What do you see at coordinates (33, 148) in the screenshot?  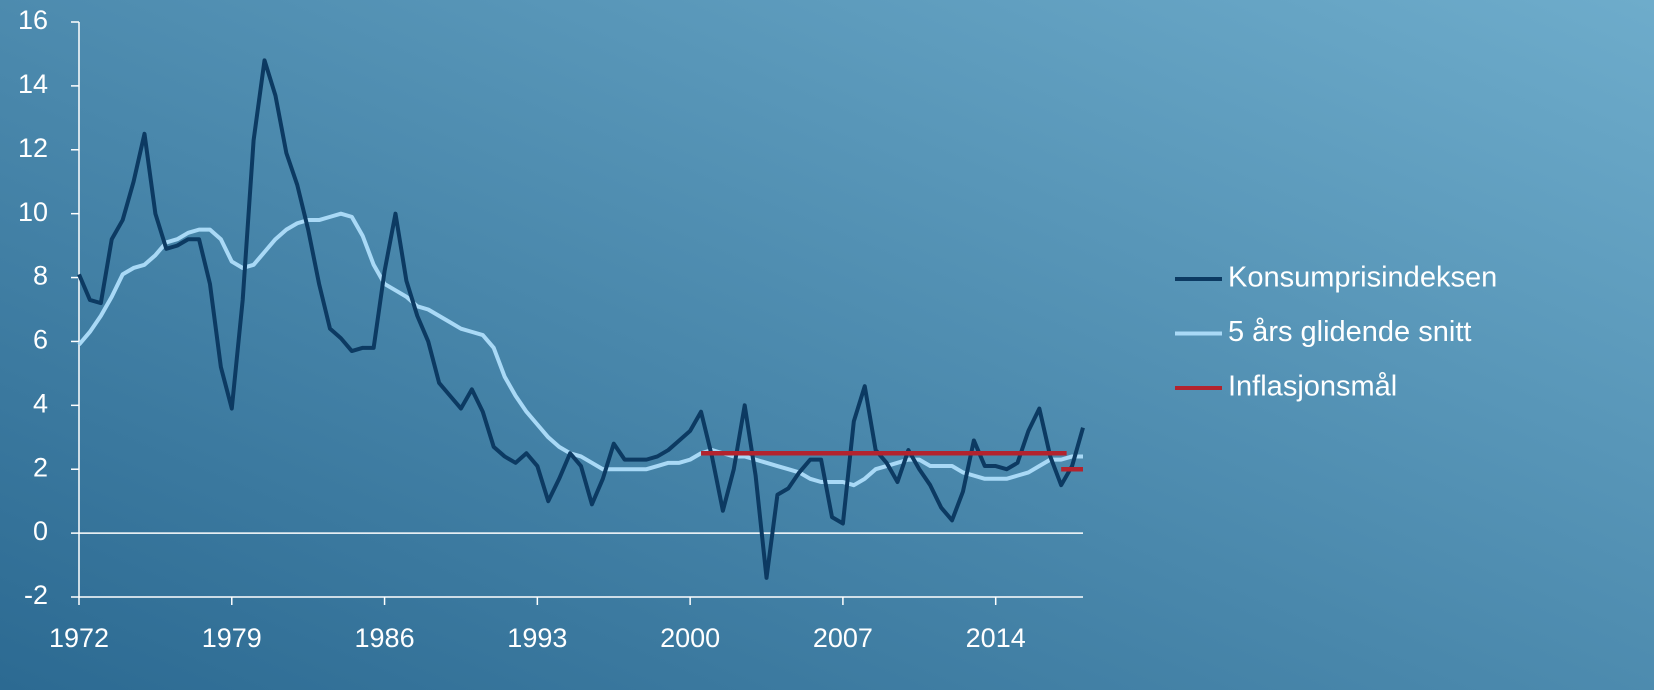 I see `y-tick-label: 12` at bounding box center [33, 148].